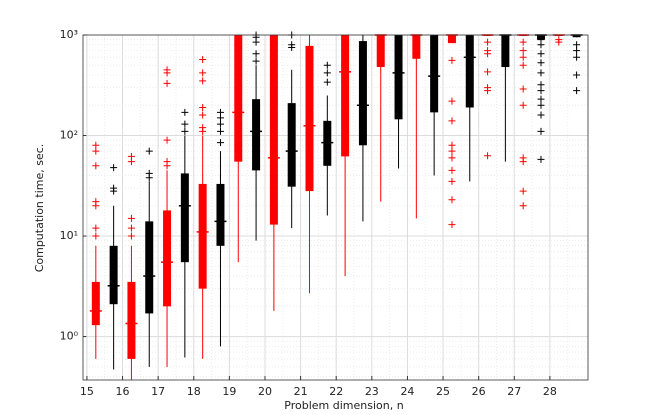  What do you see at coordinates (336, 391) in the screenshot?
I see `x-tick-label: 22` at bounding box center [336, 391].